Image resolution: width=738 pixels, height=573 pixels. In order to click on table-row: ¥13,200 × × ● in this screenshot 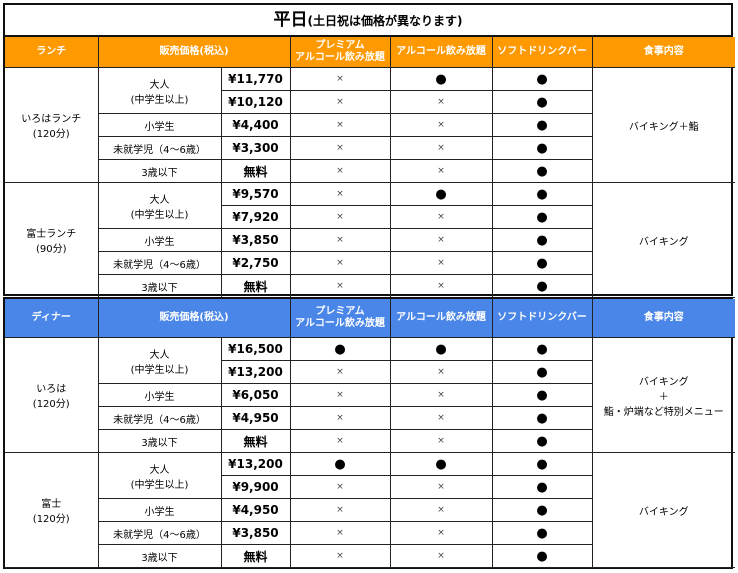, I will do `click(370, 372)`.